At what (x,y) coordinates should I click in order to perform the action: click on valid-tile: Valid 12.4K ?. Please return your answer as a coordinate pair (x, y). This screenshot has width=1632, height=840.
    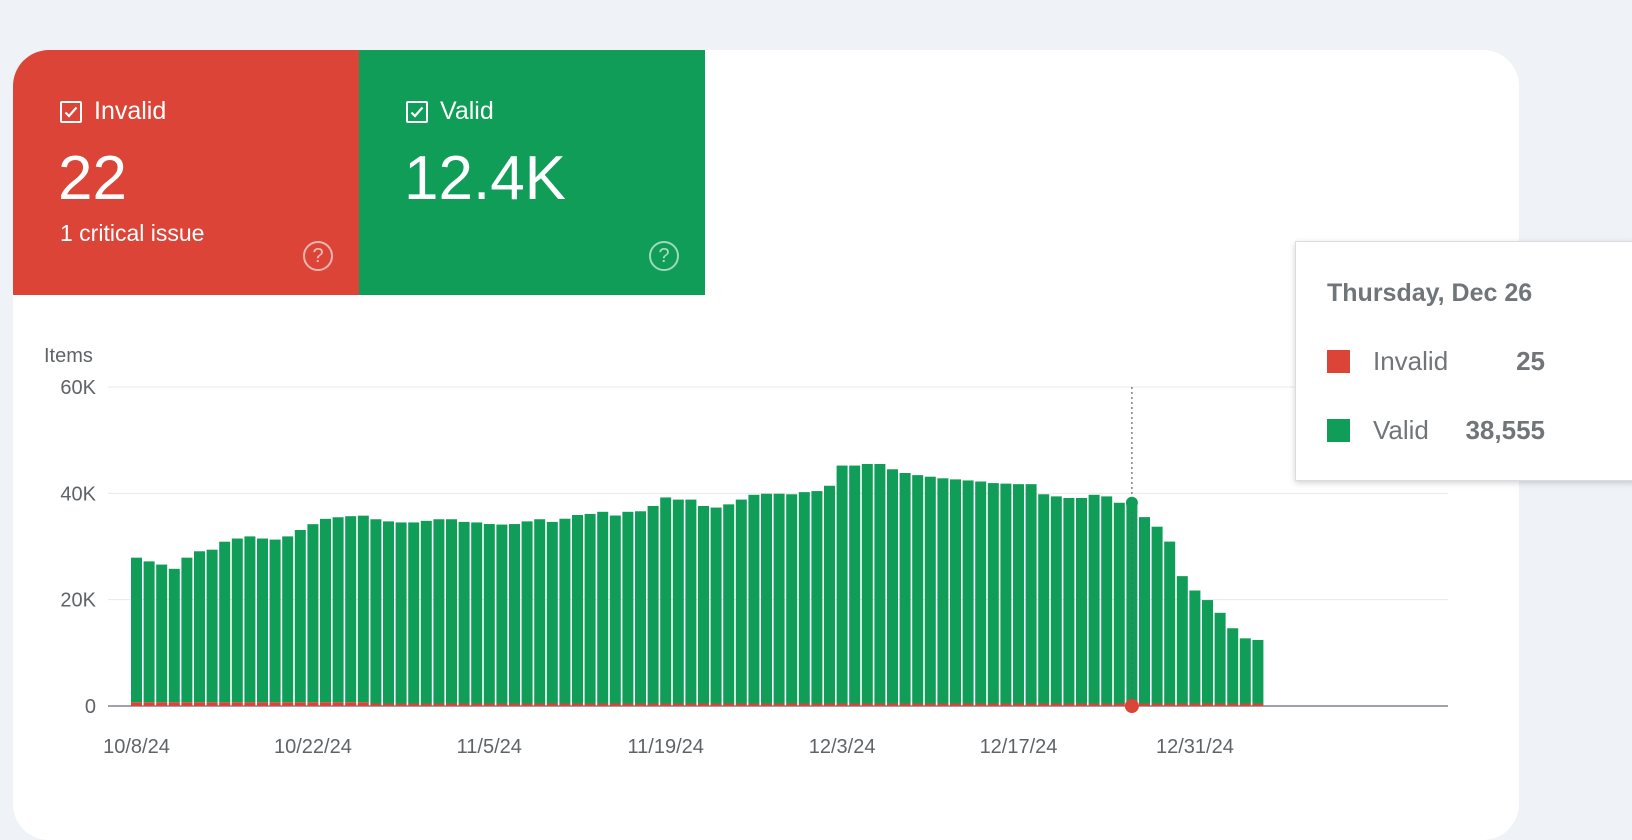
    Looking at the image, I should click on (532, 172).